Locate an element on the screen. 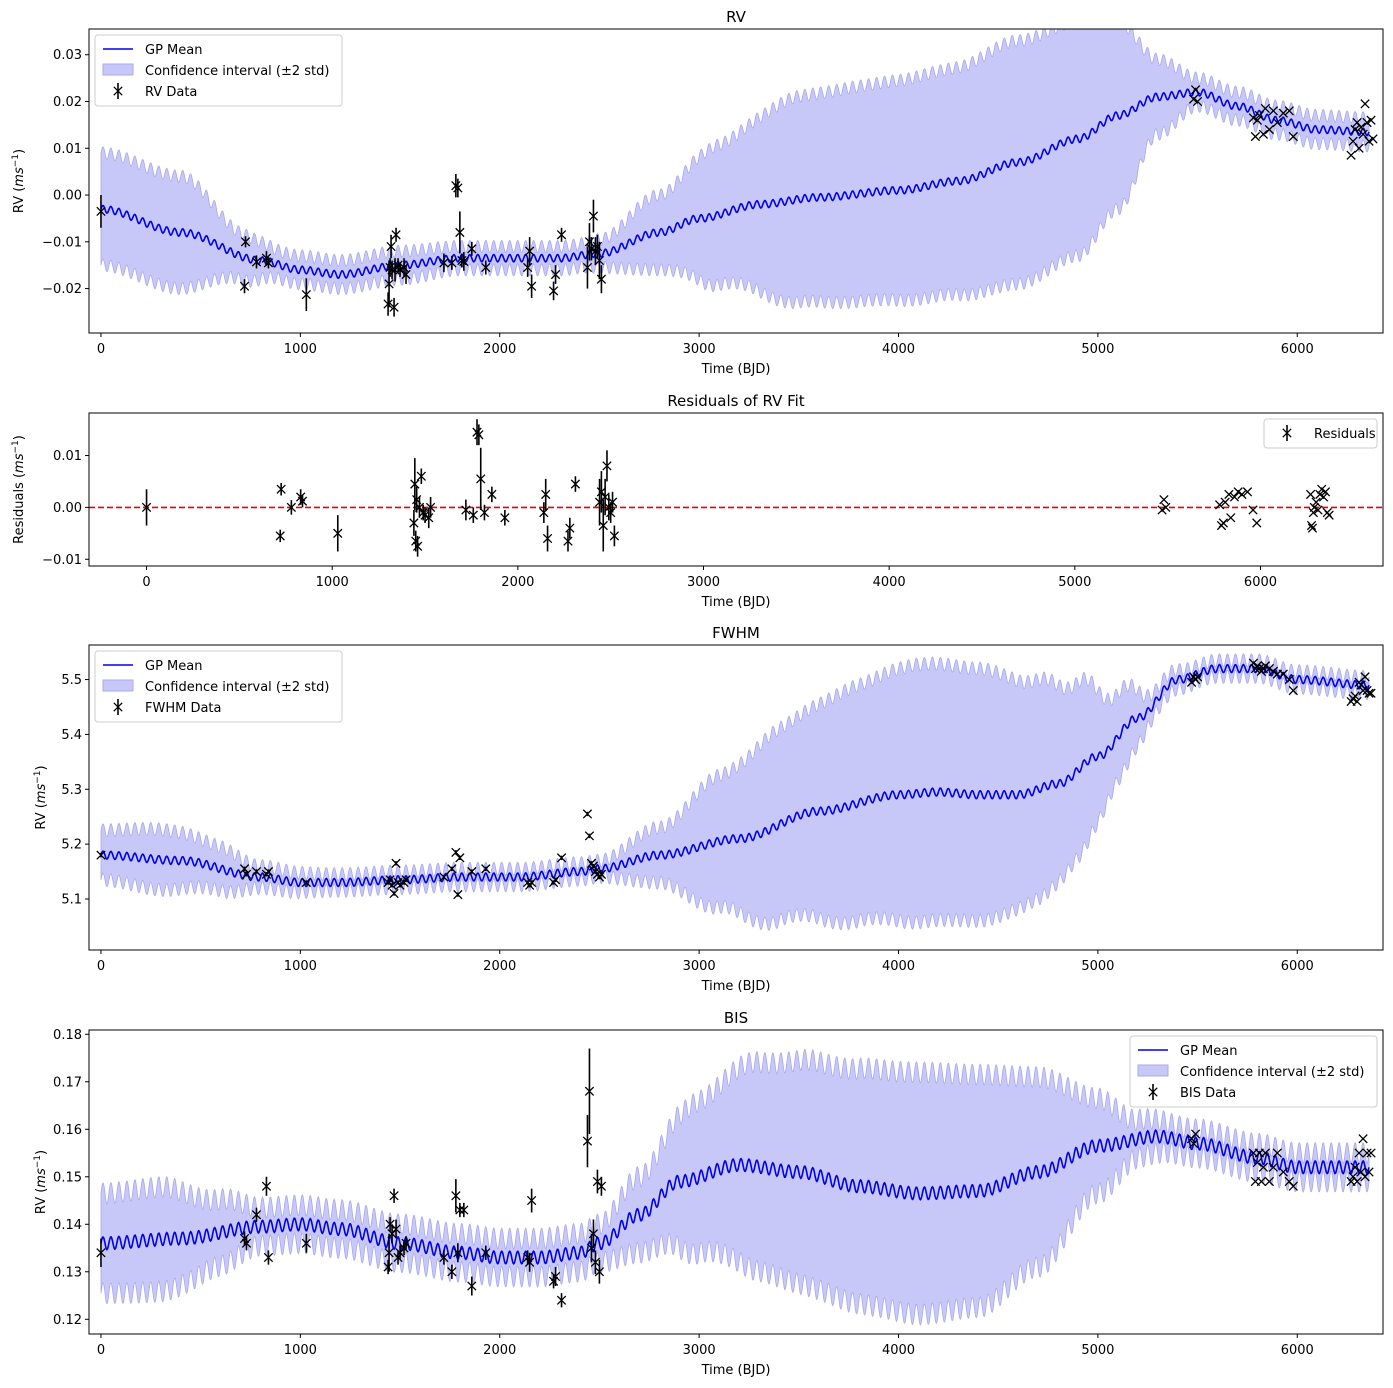  y-tick-label: 5.5 is located at coordinates (71, 680).